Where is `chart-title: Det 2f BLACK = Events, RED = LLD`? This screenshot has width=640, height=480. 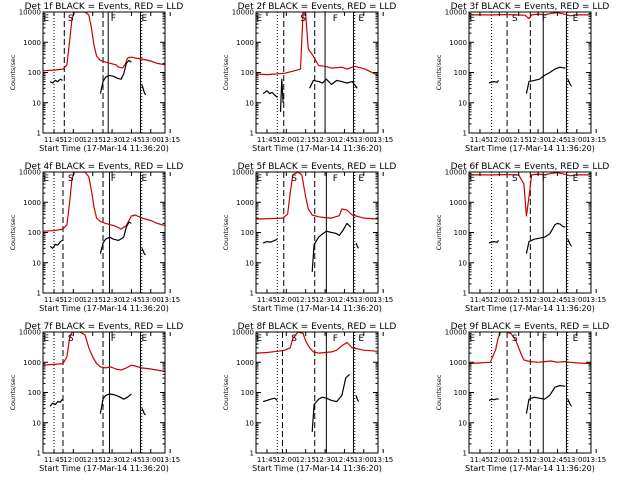 chart-title: Det 2f BLACK = Events, RED = LLD is located at coordinates (317, 7).